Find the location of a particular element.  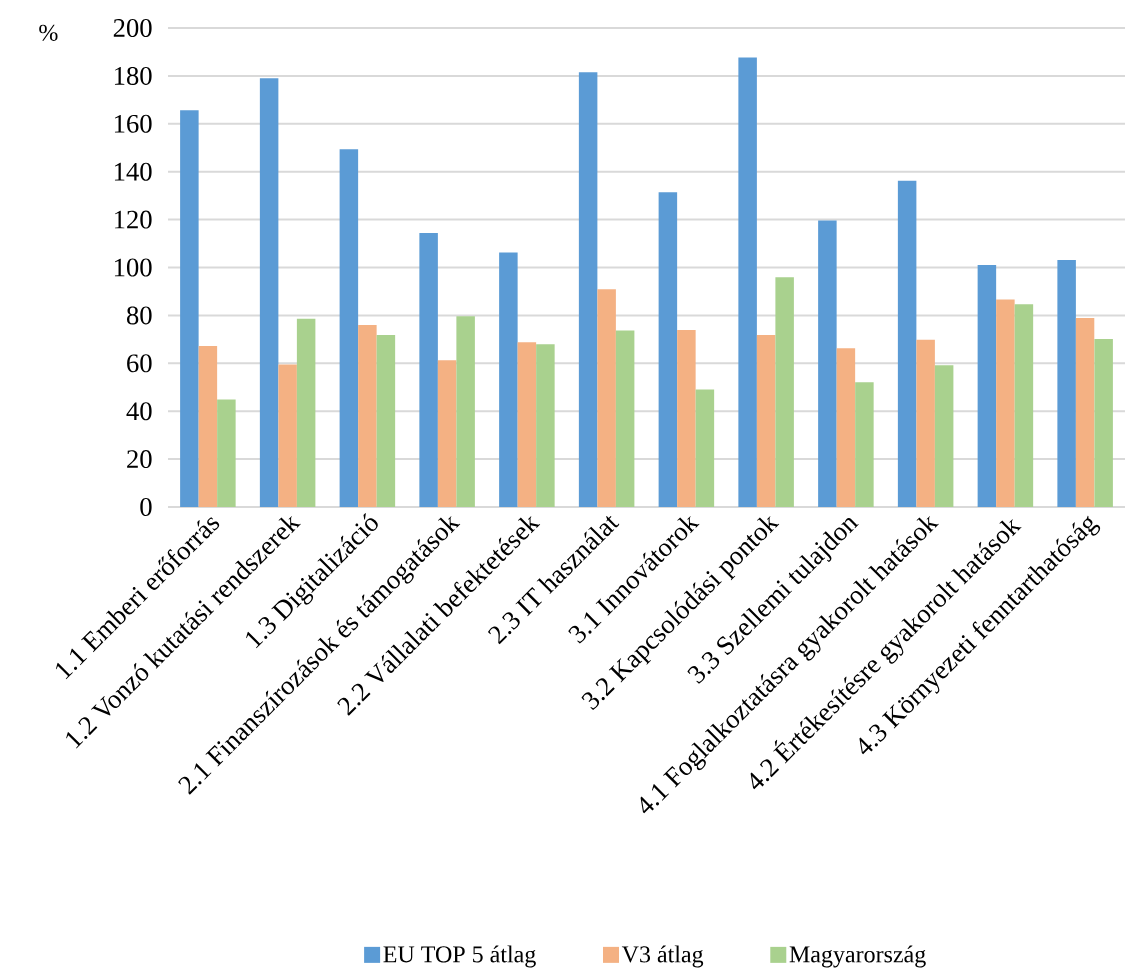

y-tick-label: 200 is located at coordinates (132, 28).